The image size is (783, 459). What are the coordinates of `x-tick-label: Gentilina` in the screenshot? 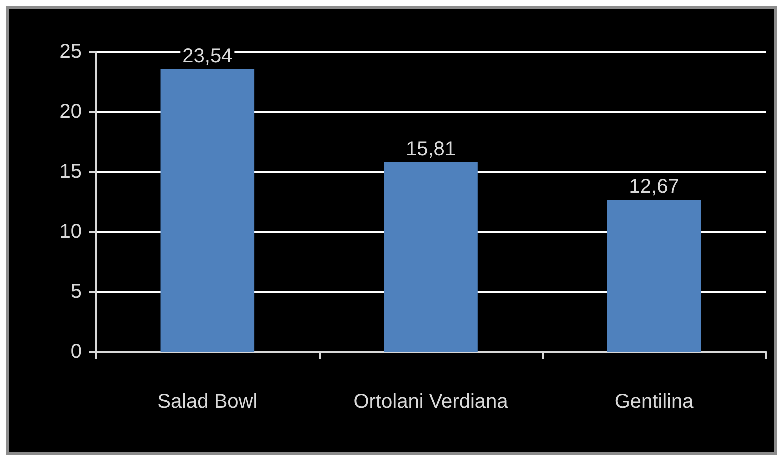 It's located at (654, 402).